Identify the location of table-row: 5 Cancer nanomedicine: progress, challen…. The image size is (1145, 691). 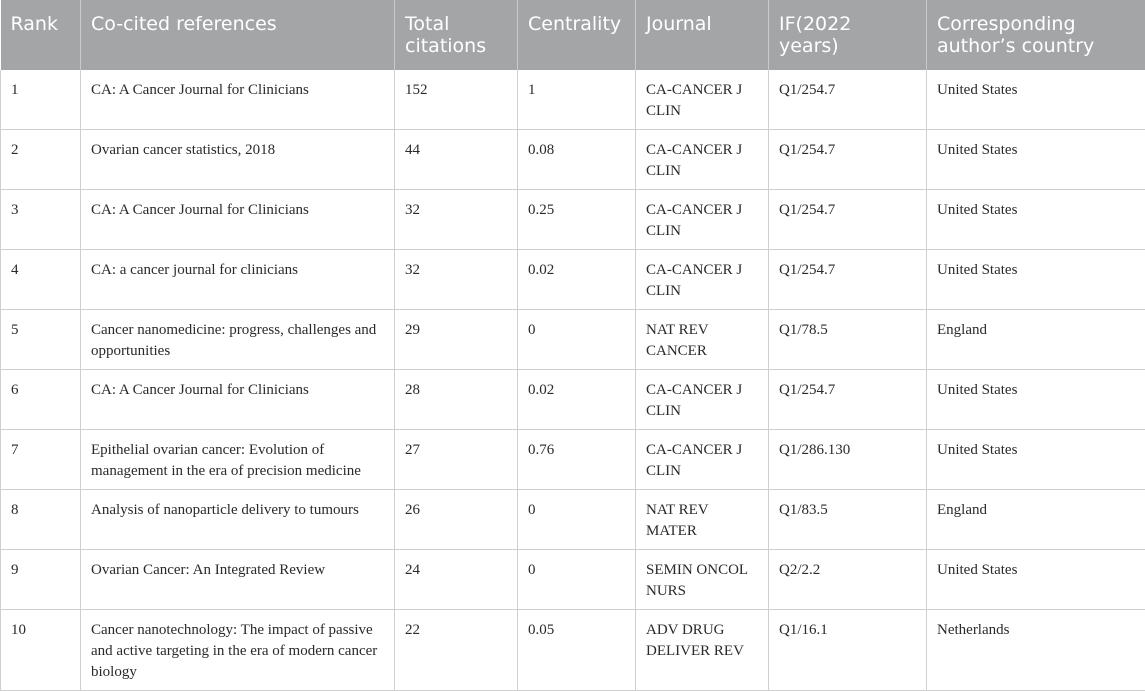
(573, 340).